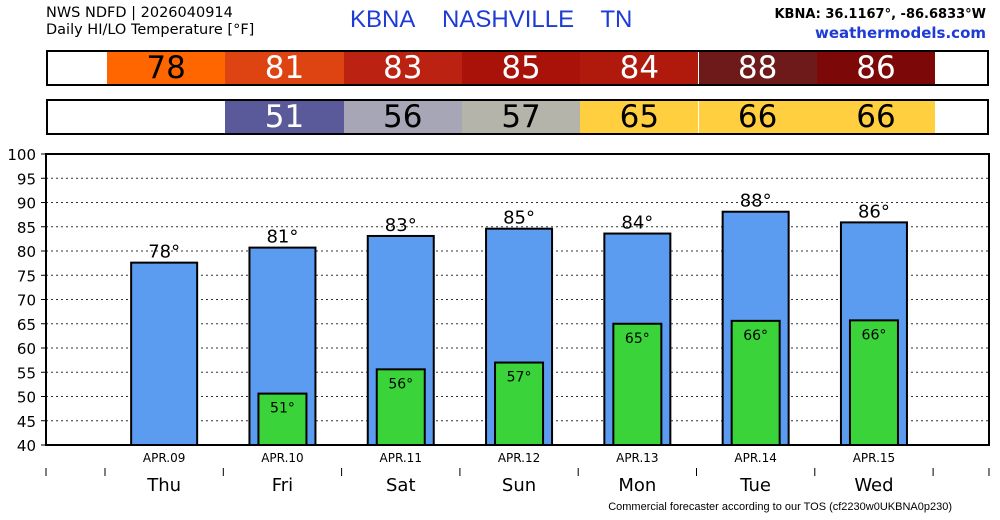 The height and width of the screenshot is (520, 1000). What do you see at coordinates (519, 378) in the screenshot?
I see `low-temp-label: 57°` at bounding box center [519, 378].